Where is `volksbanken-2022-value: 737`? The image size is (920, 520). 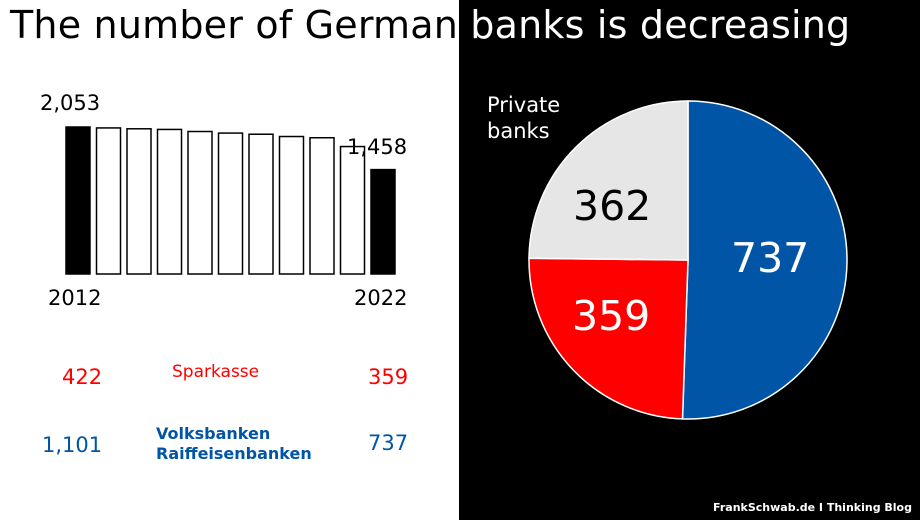
volksbanken-2022-value: 737 is located at coordinates (388, 443).